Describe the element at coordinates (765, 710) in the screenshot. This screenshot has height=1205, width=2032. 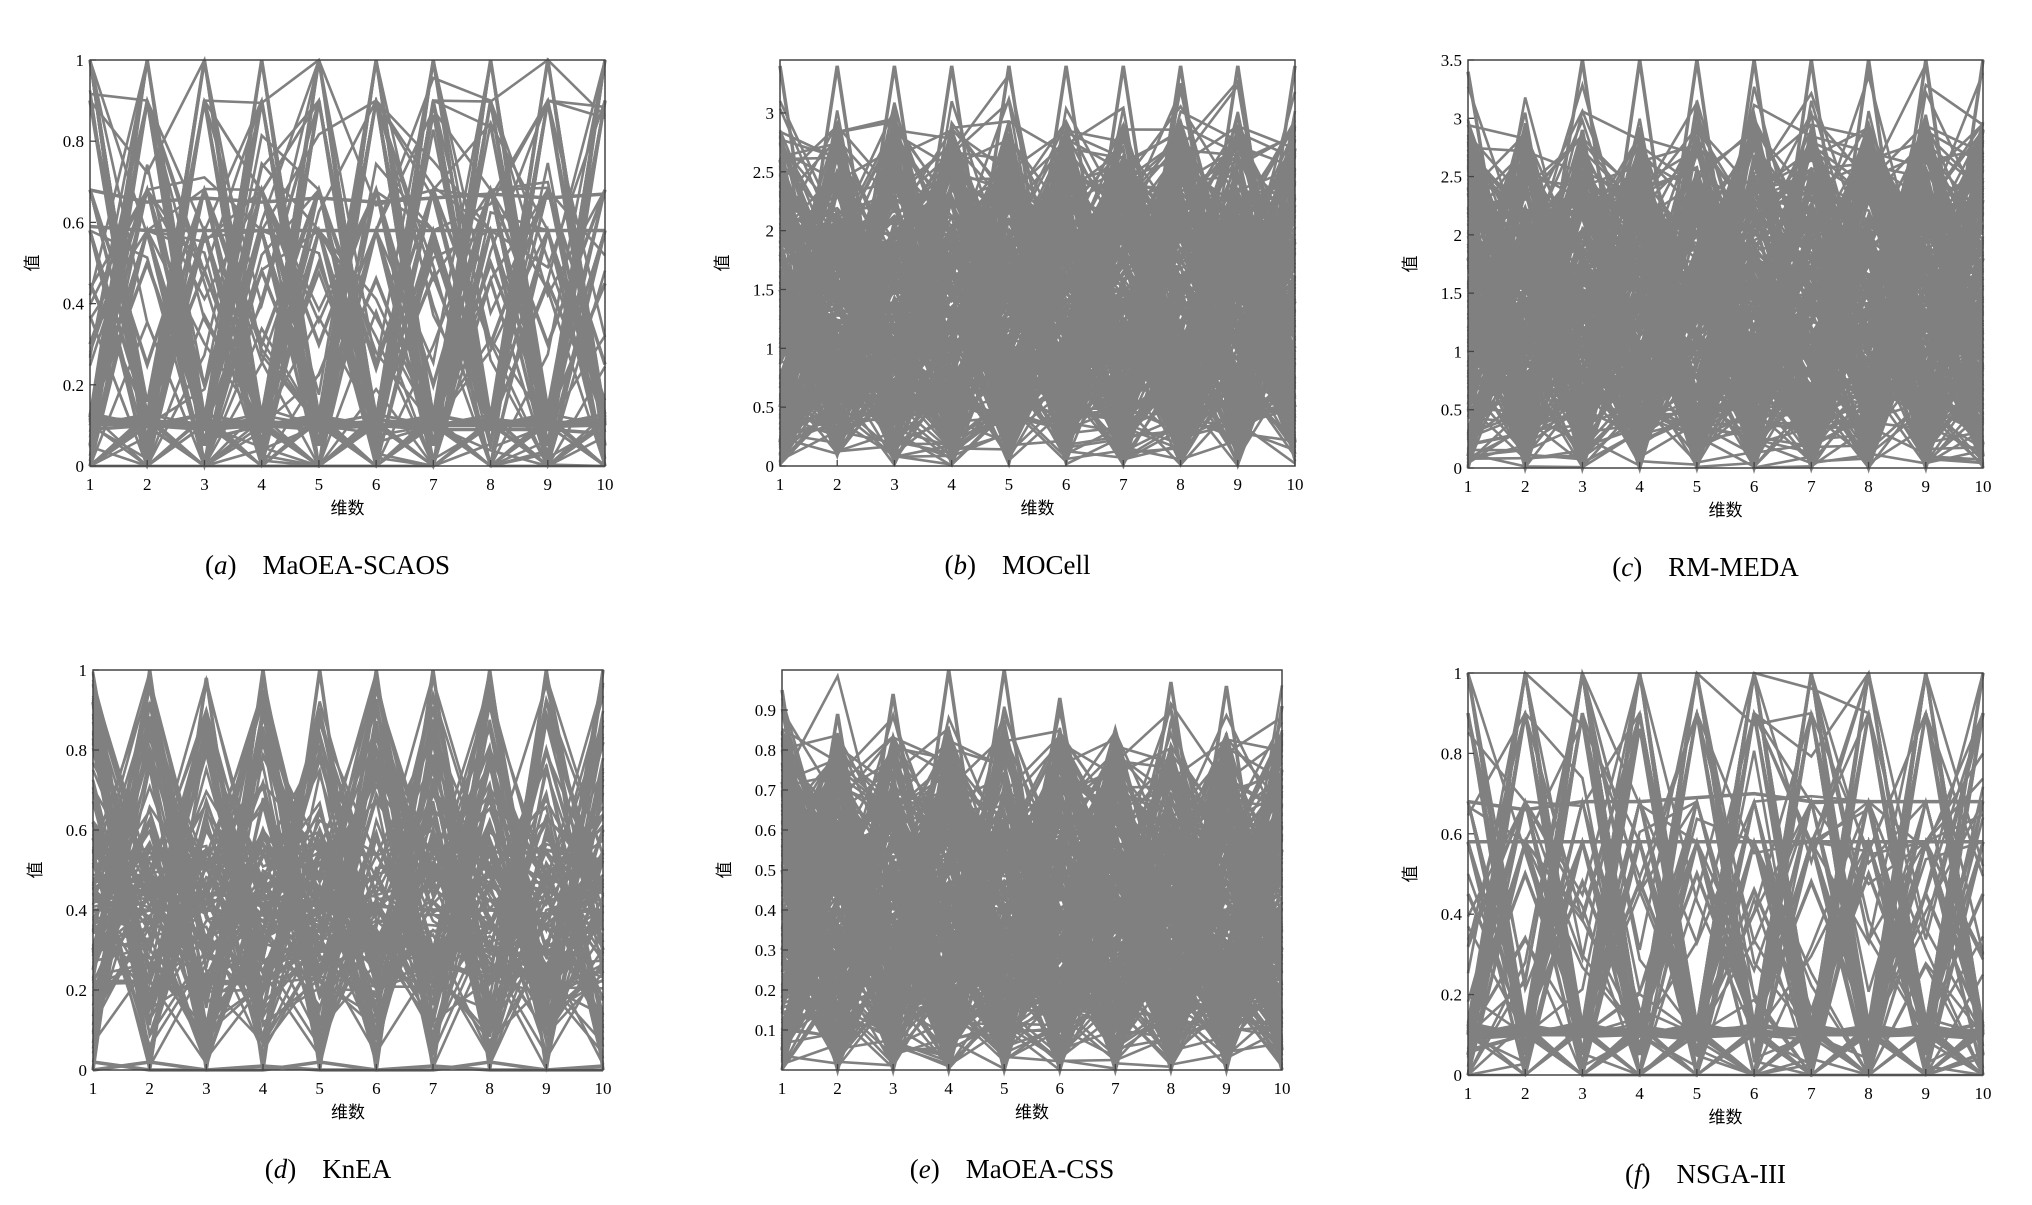
I see `y-tick-label: 0.9` at that location.